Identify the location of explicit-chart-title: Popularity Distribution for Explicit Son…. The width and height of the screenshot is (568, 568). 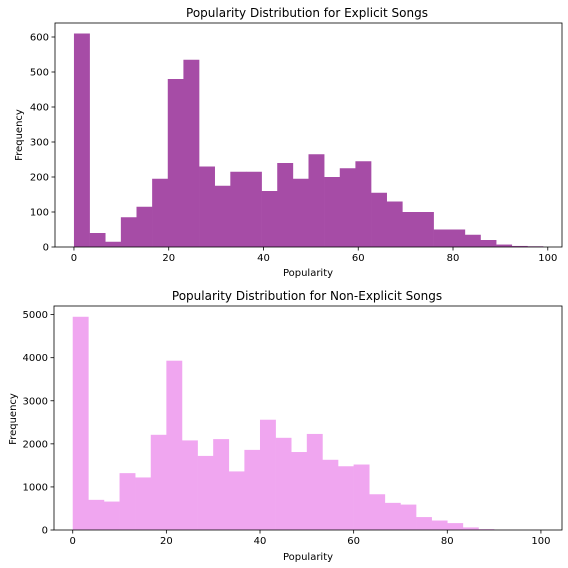
(307, 13).